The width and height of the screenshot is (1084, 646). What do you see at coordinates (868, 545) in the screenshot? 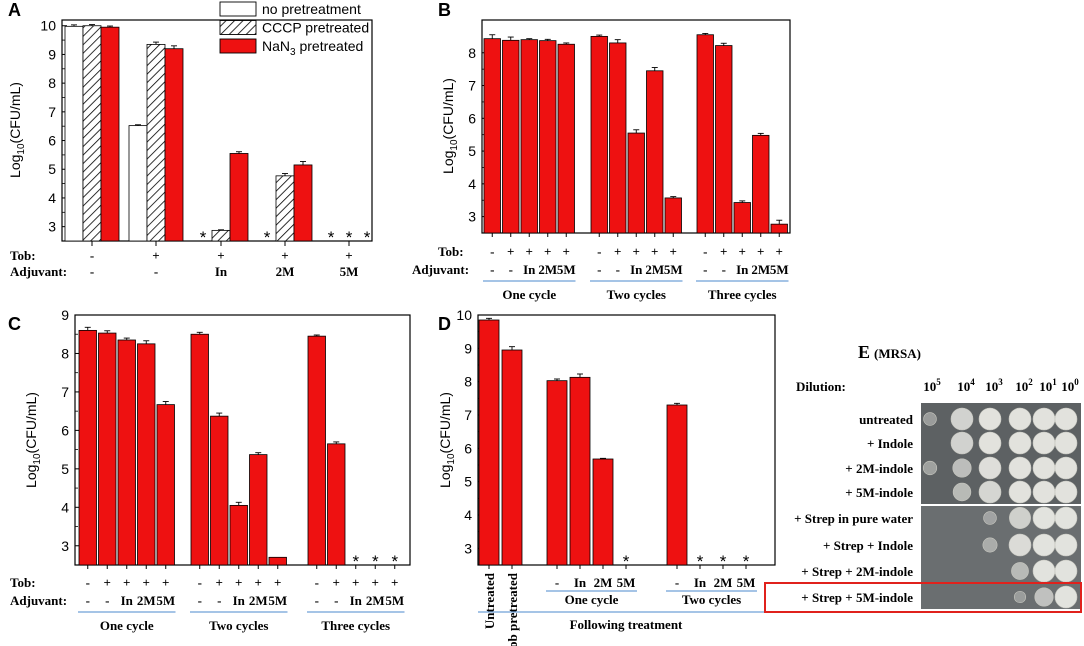
I see `row-label: + Strep + Indole` at bounding box center [868, 545].